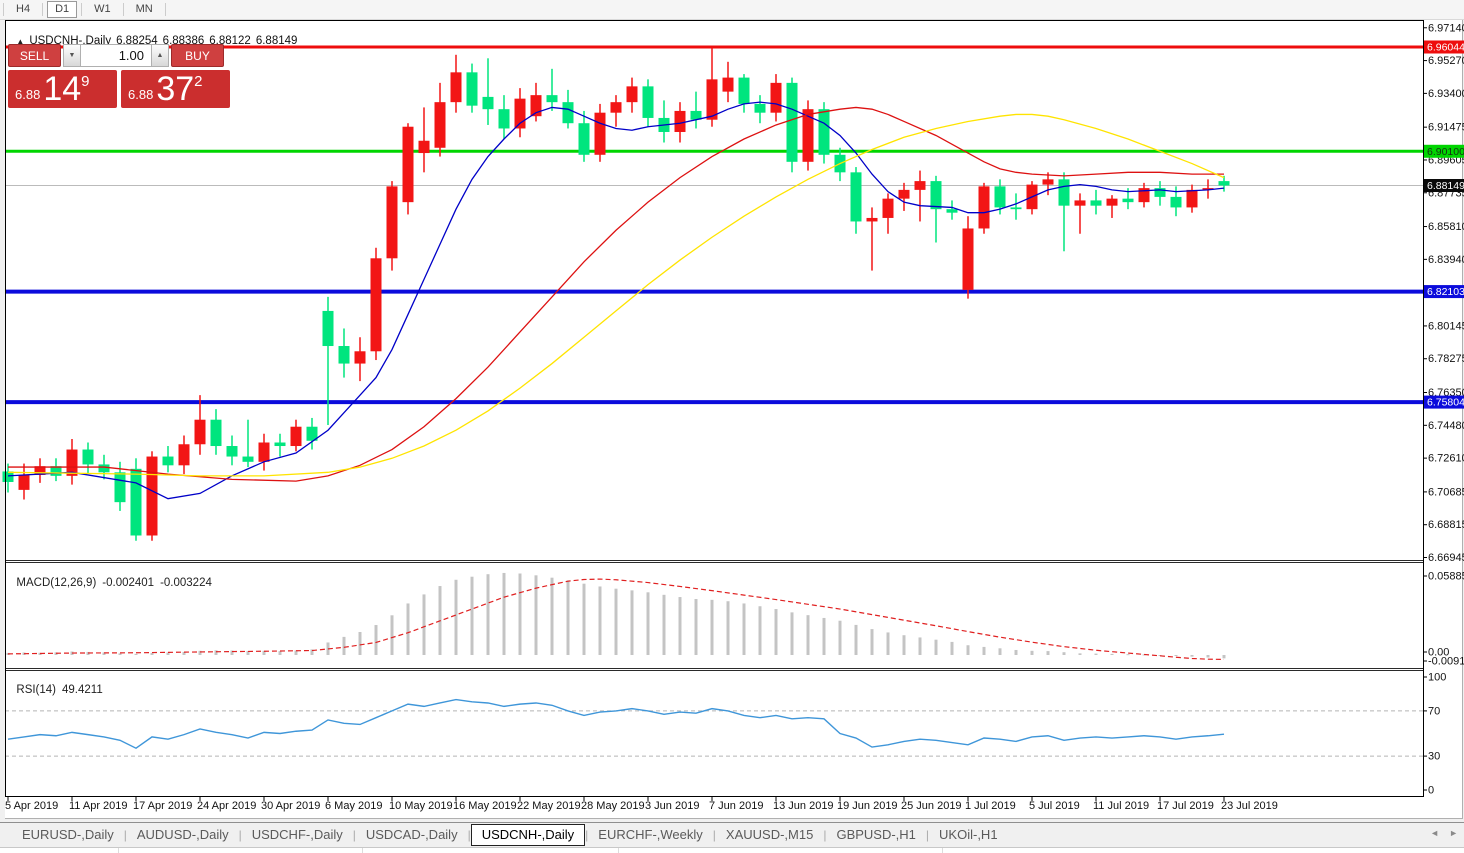  What do you see at coordinates (20, 41) in the screenshot?
I see `chart-collapse-icon: ▲` at bounding box center [20, 41].